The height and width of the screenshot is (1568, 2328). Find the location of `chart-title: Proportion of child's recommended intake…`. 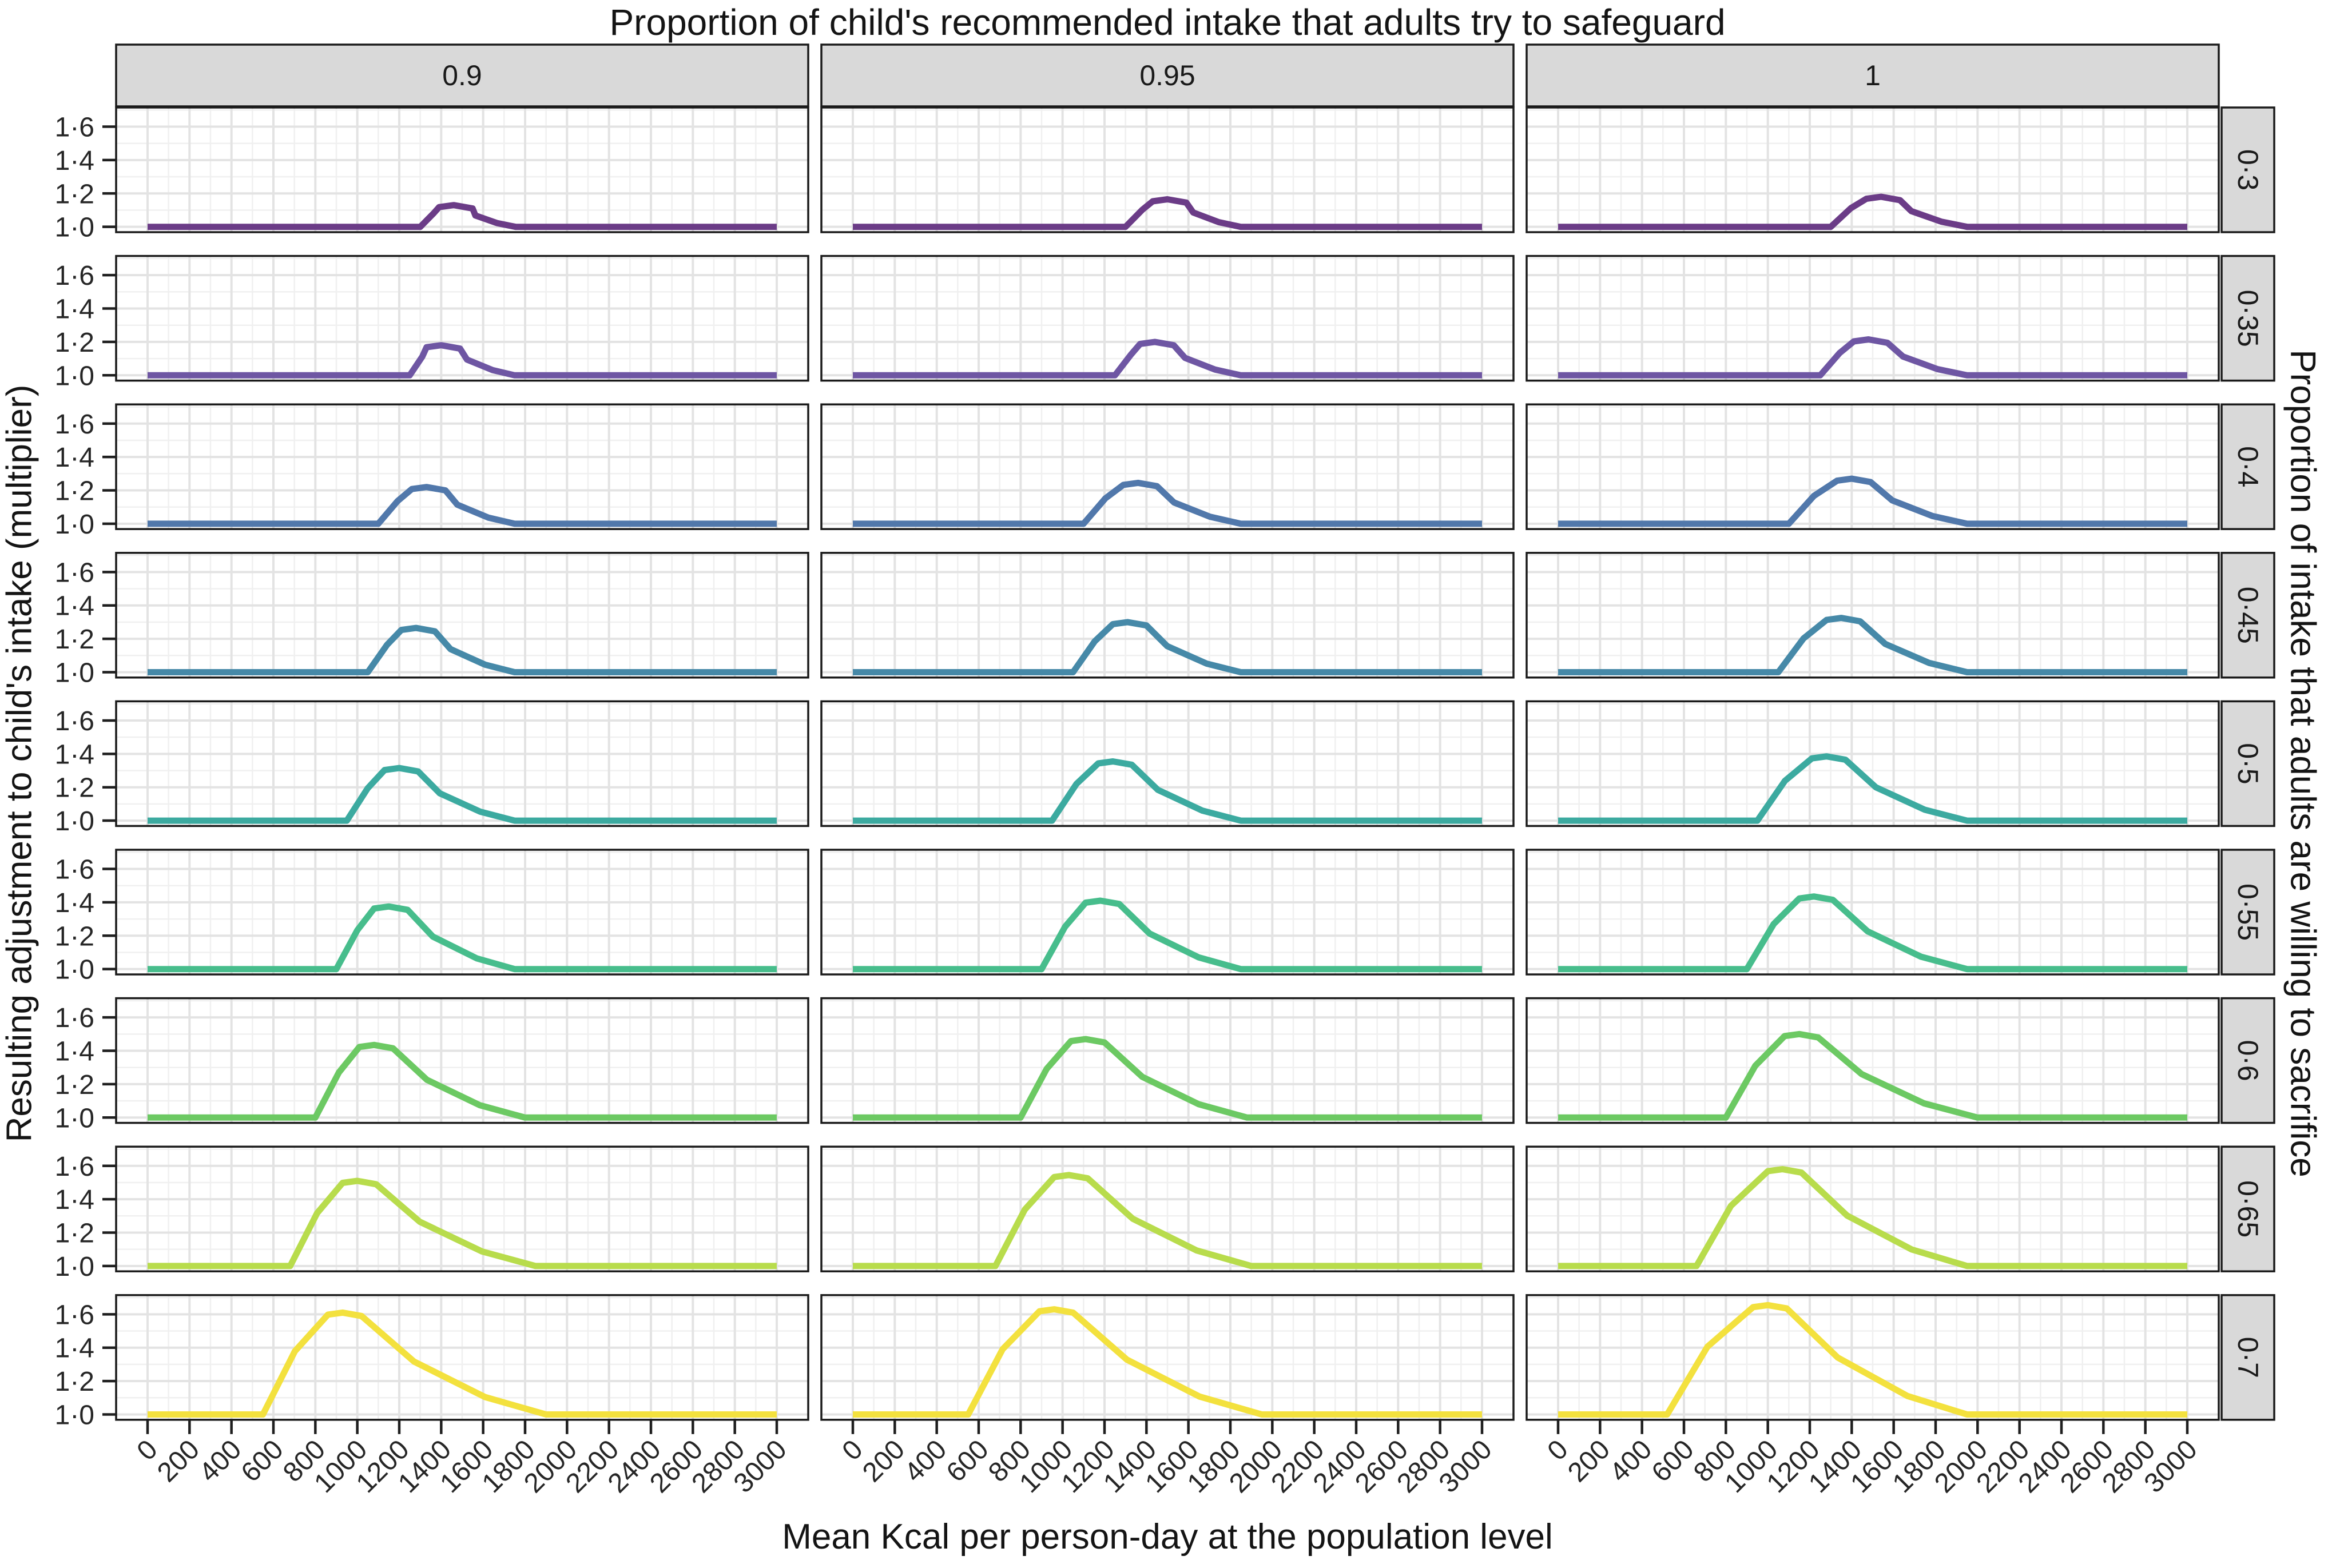

chart-title: Proportion of child's recommended intake… is located at coordinates (1167, 22).